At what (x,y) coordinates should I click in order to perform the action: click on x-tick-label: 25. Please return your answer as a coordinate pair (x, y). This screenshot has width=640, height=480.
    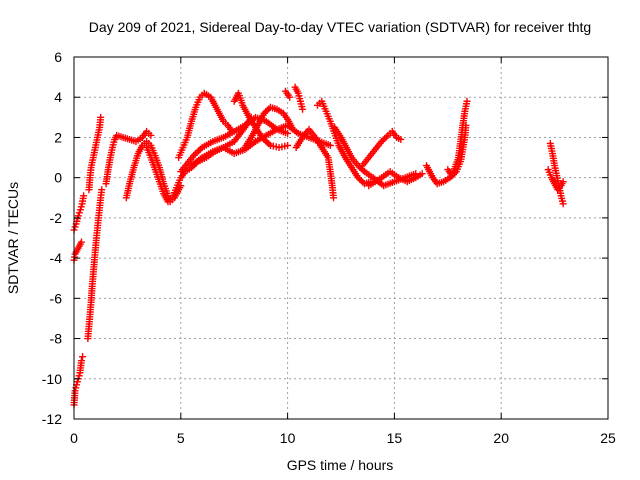
    Looking at the image, I should click on (608, 438).